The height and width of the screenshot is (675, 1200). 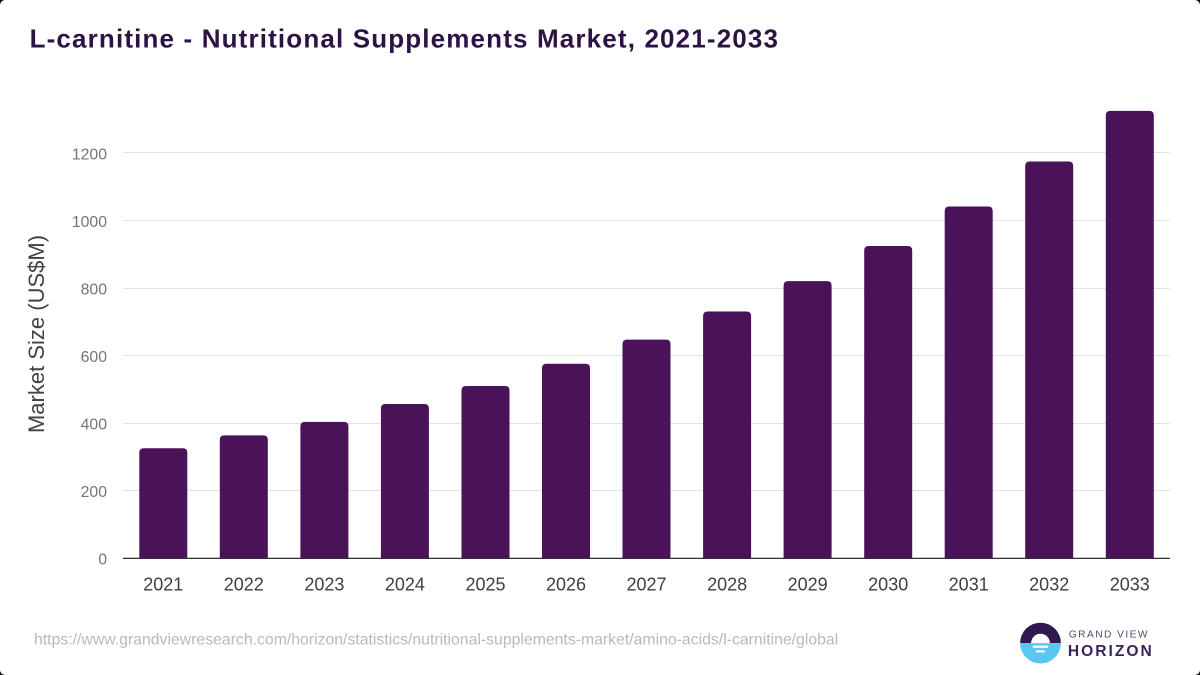 I want to click on svg-text: 0, so click(x=102, y=560).